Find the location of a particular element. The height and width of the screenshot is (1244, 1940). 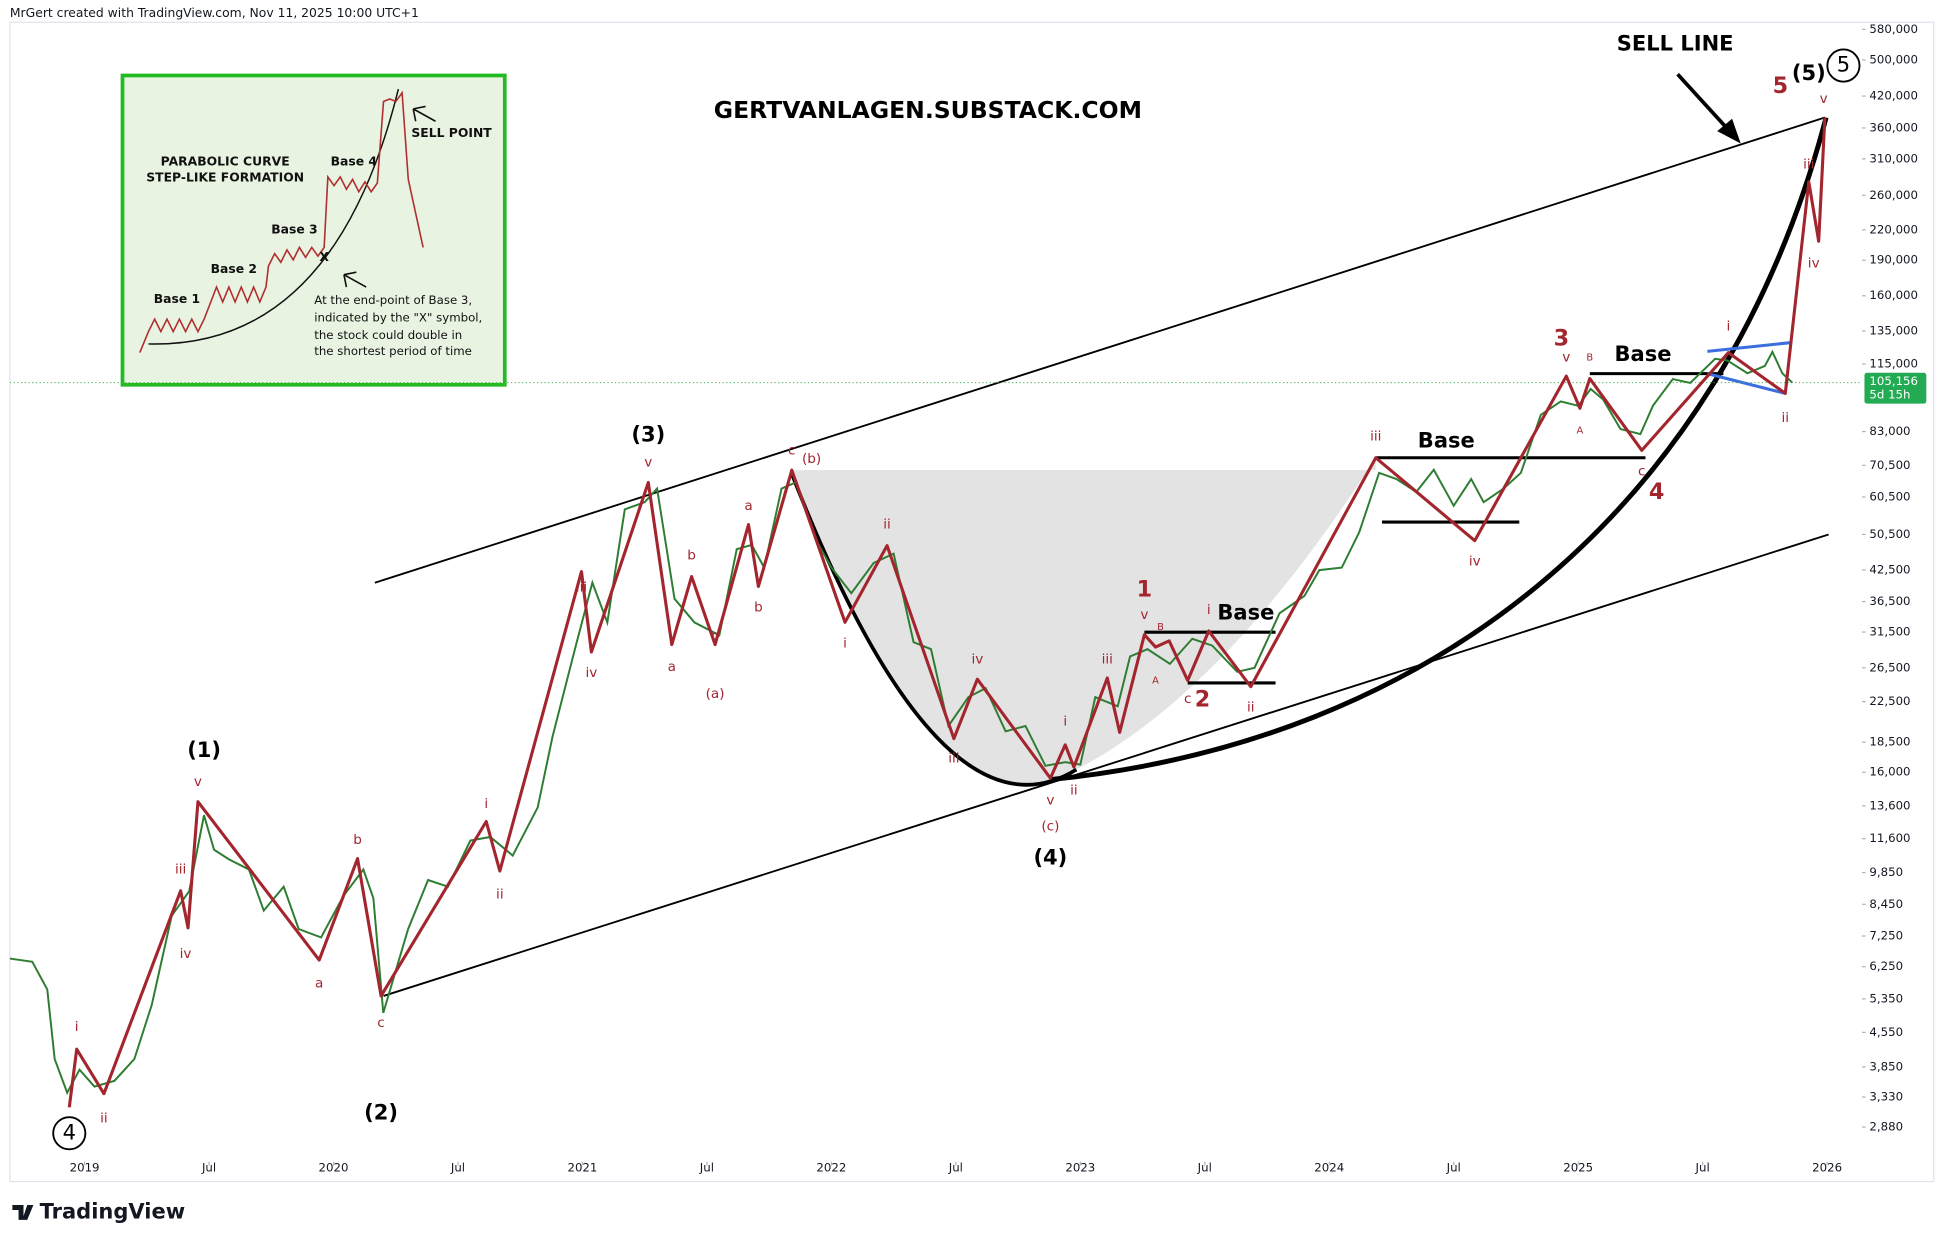

inset-x: X is located at coordinates (324, 257).